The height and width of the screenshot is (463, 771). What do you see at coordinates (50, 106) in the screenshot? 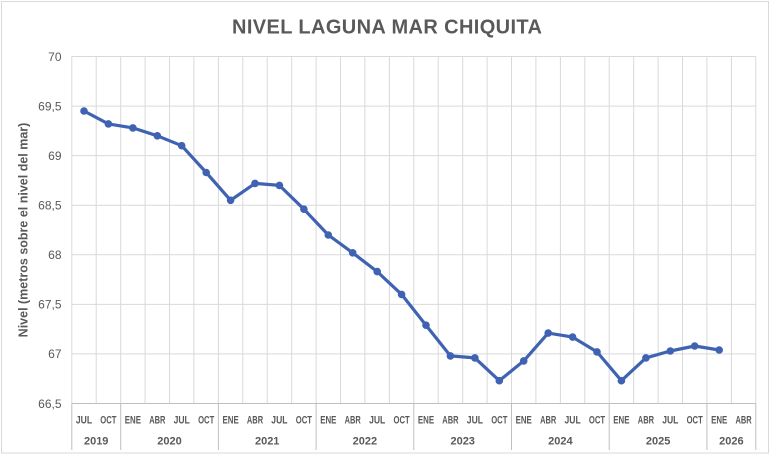
I see `svg-text: 69,5` at bounding box center [50, 106].